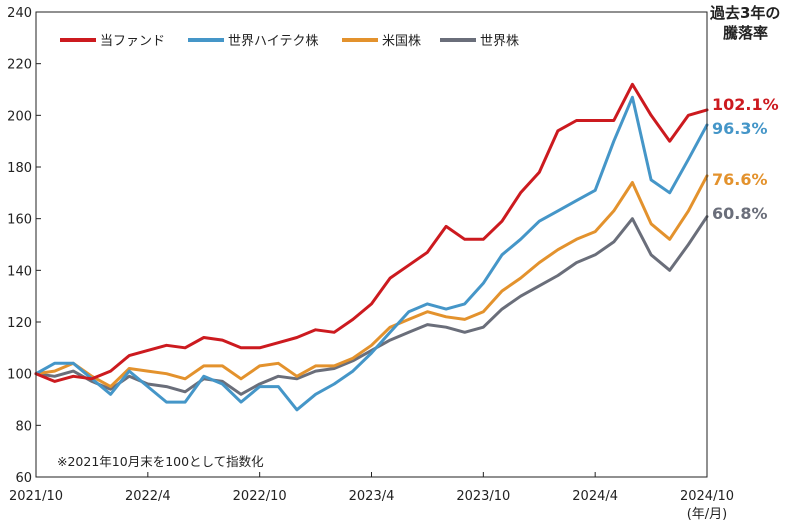 Image resolution: width=800 pixels, height=528 pixels. Describe the element at coordinates (160, 461) in the screenshot. I see `note-text: ※2021年10月末を100として指数化` at that location.